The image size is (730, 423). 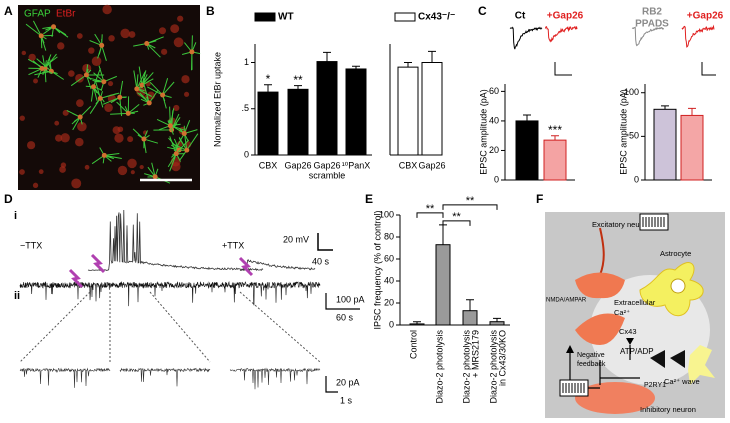 What do you see at coordinates (17, 296) in the screenshot?
I see `sublabel: ii` at bounding box center [17, 296].